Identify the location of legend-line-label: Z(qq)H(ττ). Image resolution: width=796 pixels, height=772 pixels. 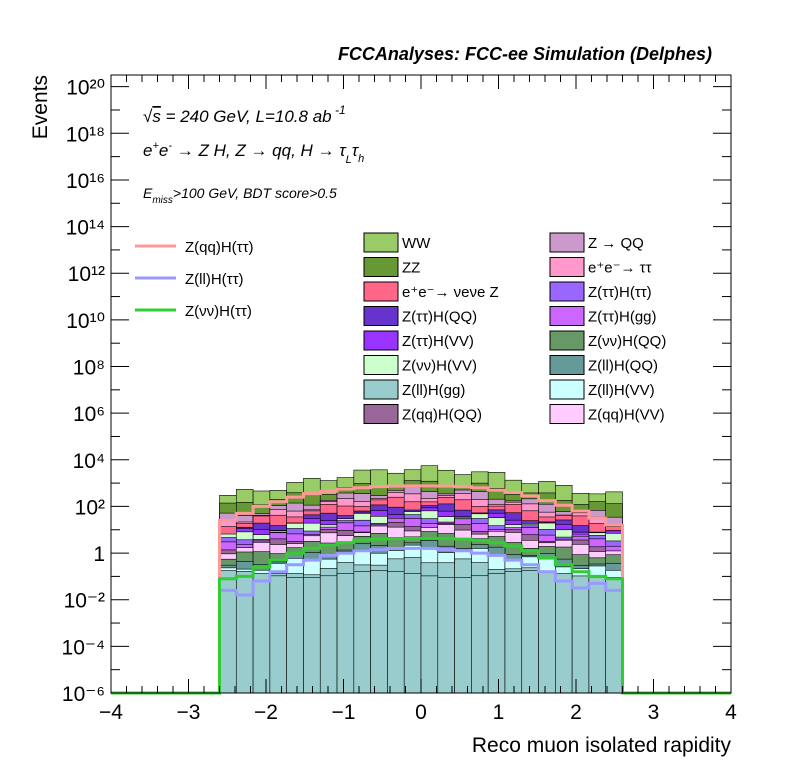
(219, 247).